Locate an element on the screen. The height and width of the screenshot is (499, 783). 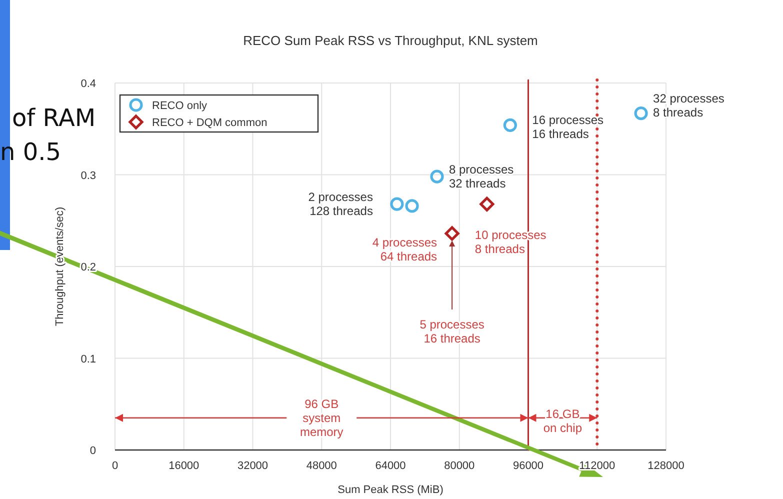
y-axis-title: Throughput (events/sec) is located at coordinates (60, 266).